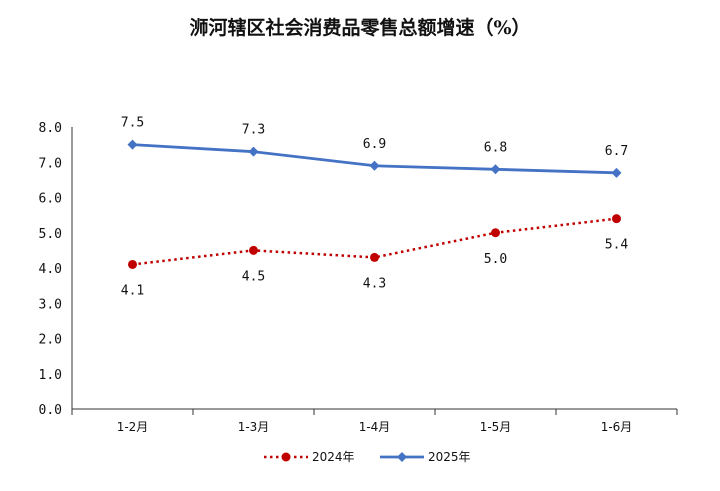  I want to click on y-tick-label: 8.0, so click(50, 128).